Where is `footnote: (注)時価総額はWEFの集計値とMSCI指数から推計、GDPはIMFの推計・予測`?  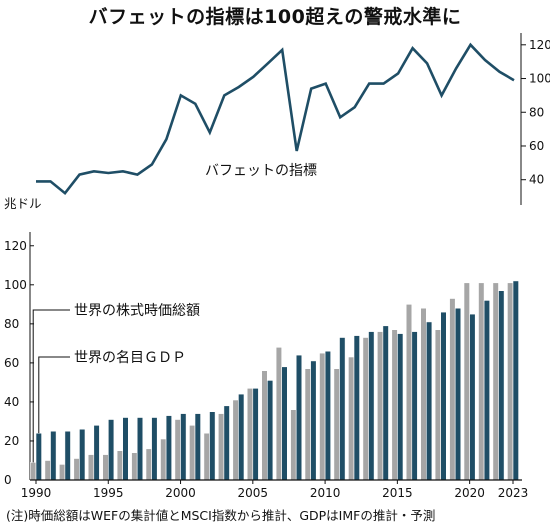
footnote: (注)時価総額はWEFの集計値とMSCI指数から推計、GDPはIMFの推計・予測 is located at coordinates (221, 515).